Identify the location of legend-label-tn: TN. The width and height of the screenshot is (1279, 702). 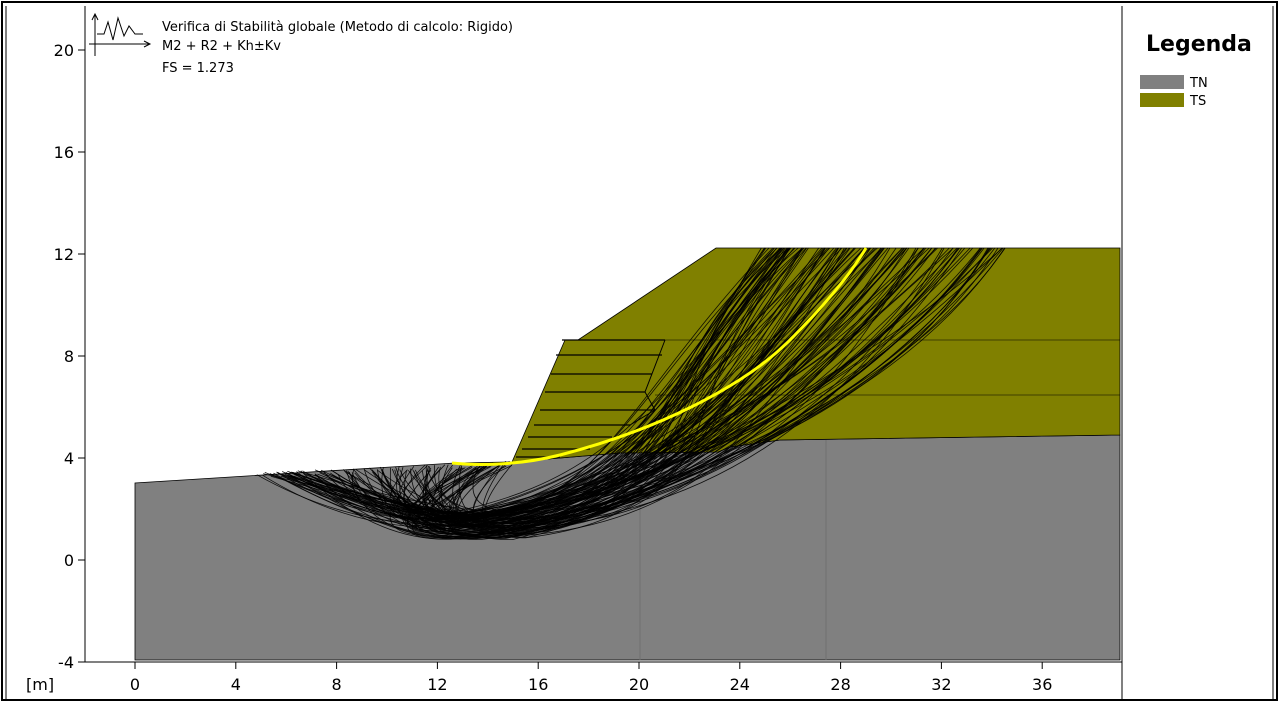
(1198, 83).